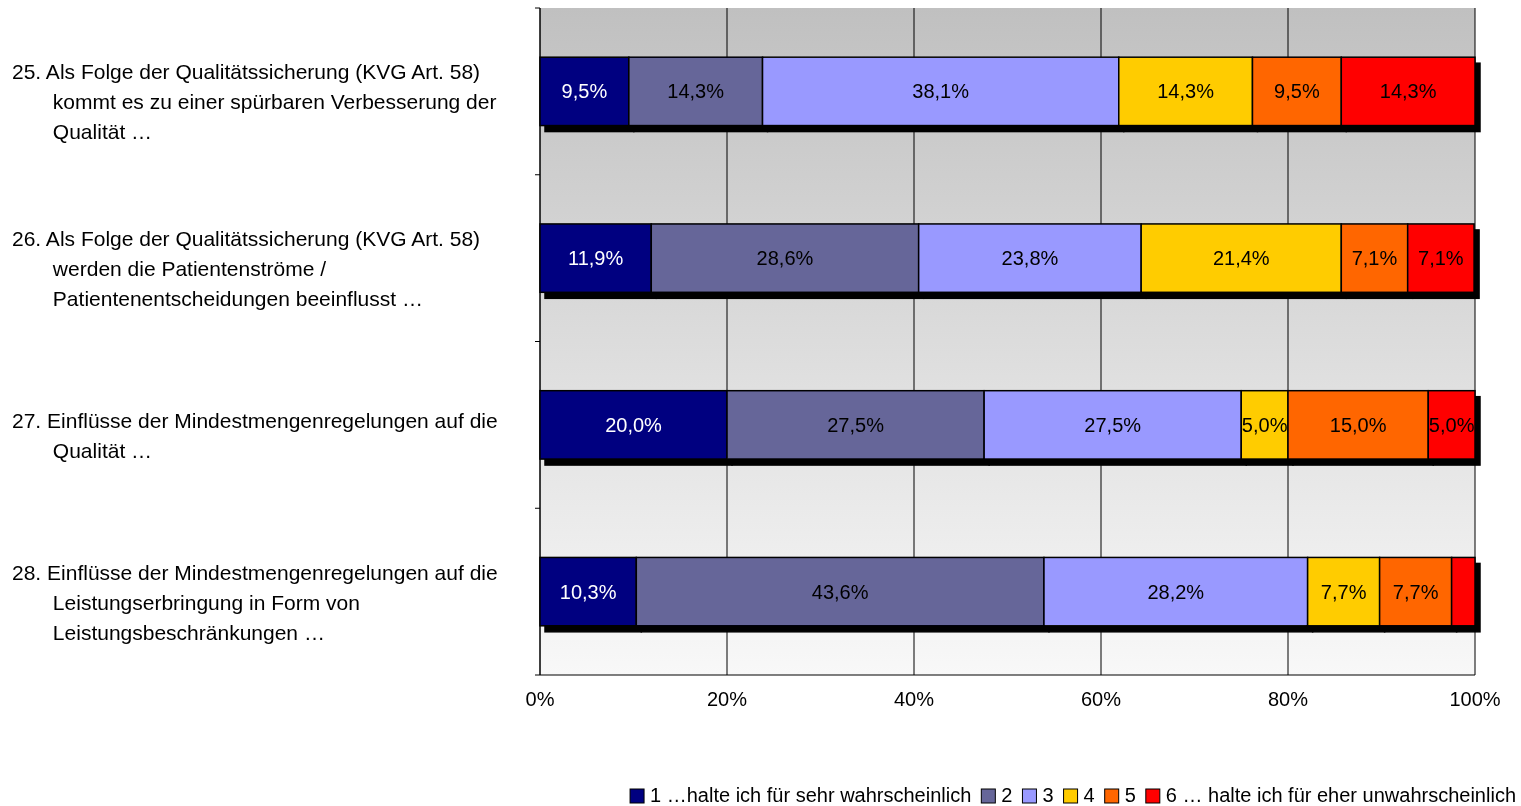  I want to click on data-label: 43,6%, so click(840, 591).